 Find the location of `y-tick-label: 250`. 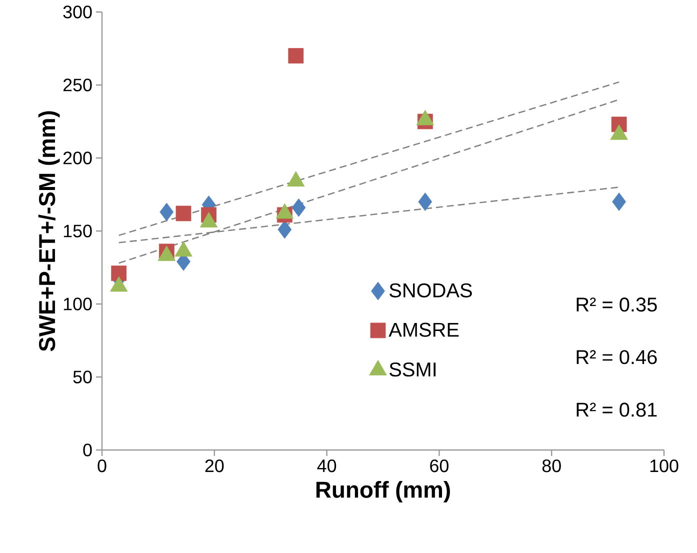

y-tick-label: 250 is located at coordinates (77, 85).